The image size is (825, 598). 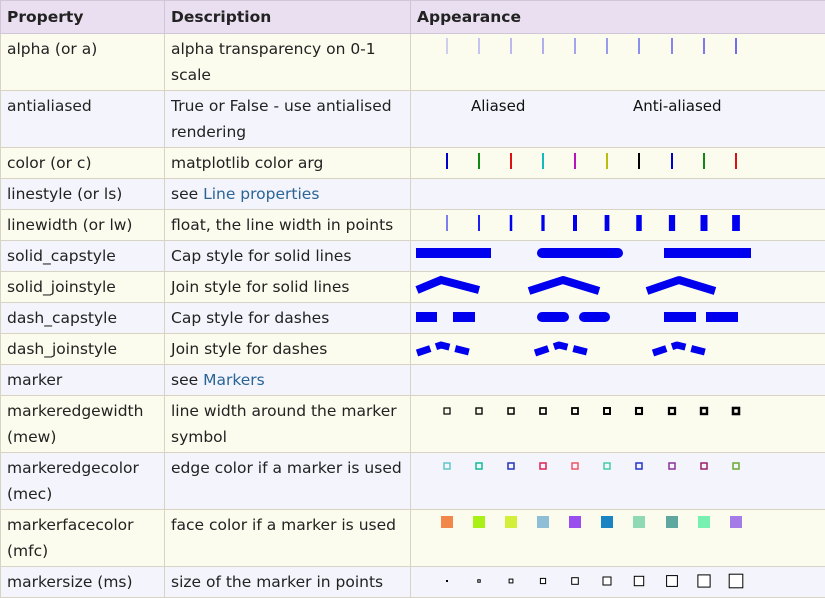 What do you see at coordinates (83, 538) in the screenshot?
I see `property-cell: markerfacecolor (mfc)` at bounding box center [83, 538].